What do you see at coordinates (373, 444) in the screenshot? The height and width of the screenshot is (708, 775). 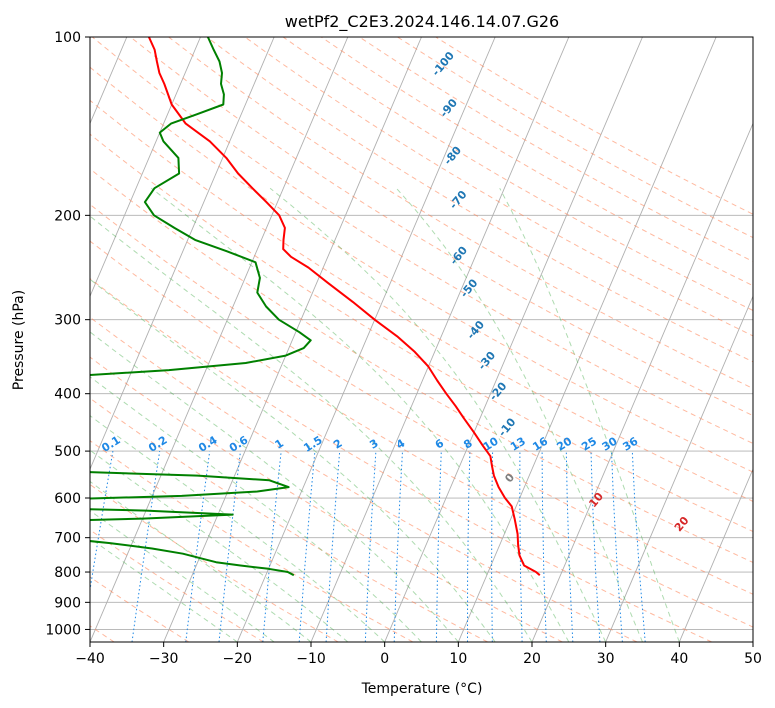 I see `mixing-ratio-label: 3` at bounding box center [373, 444].